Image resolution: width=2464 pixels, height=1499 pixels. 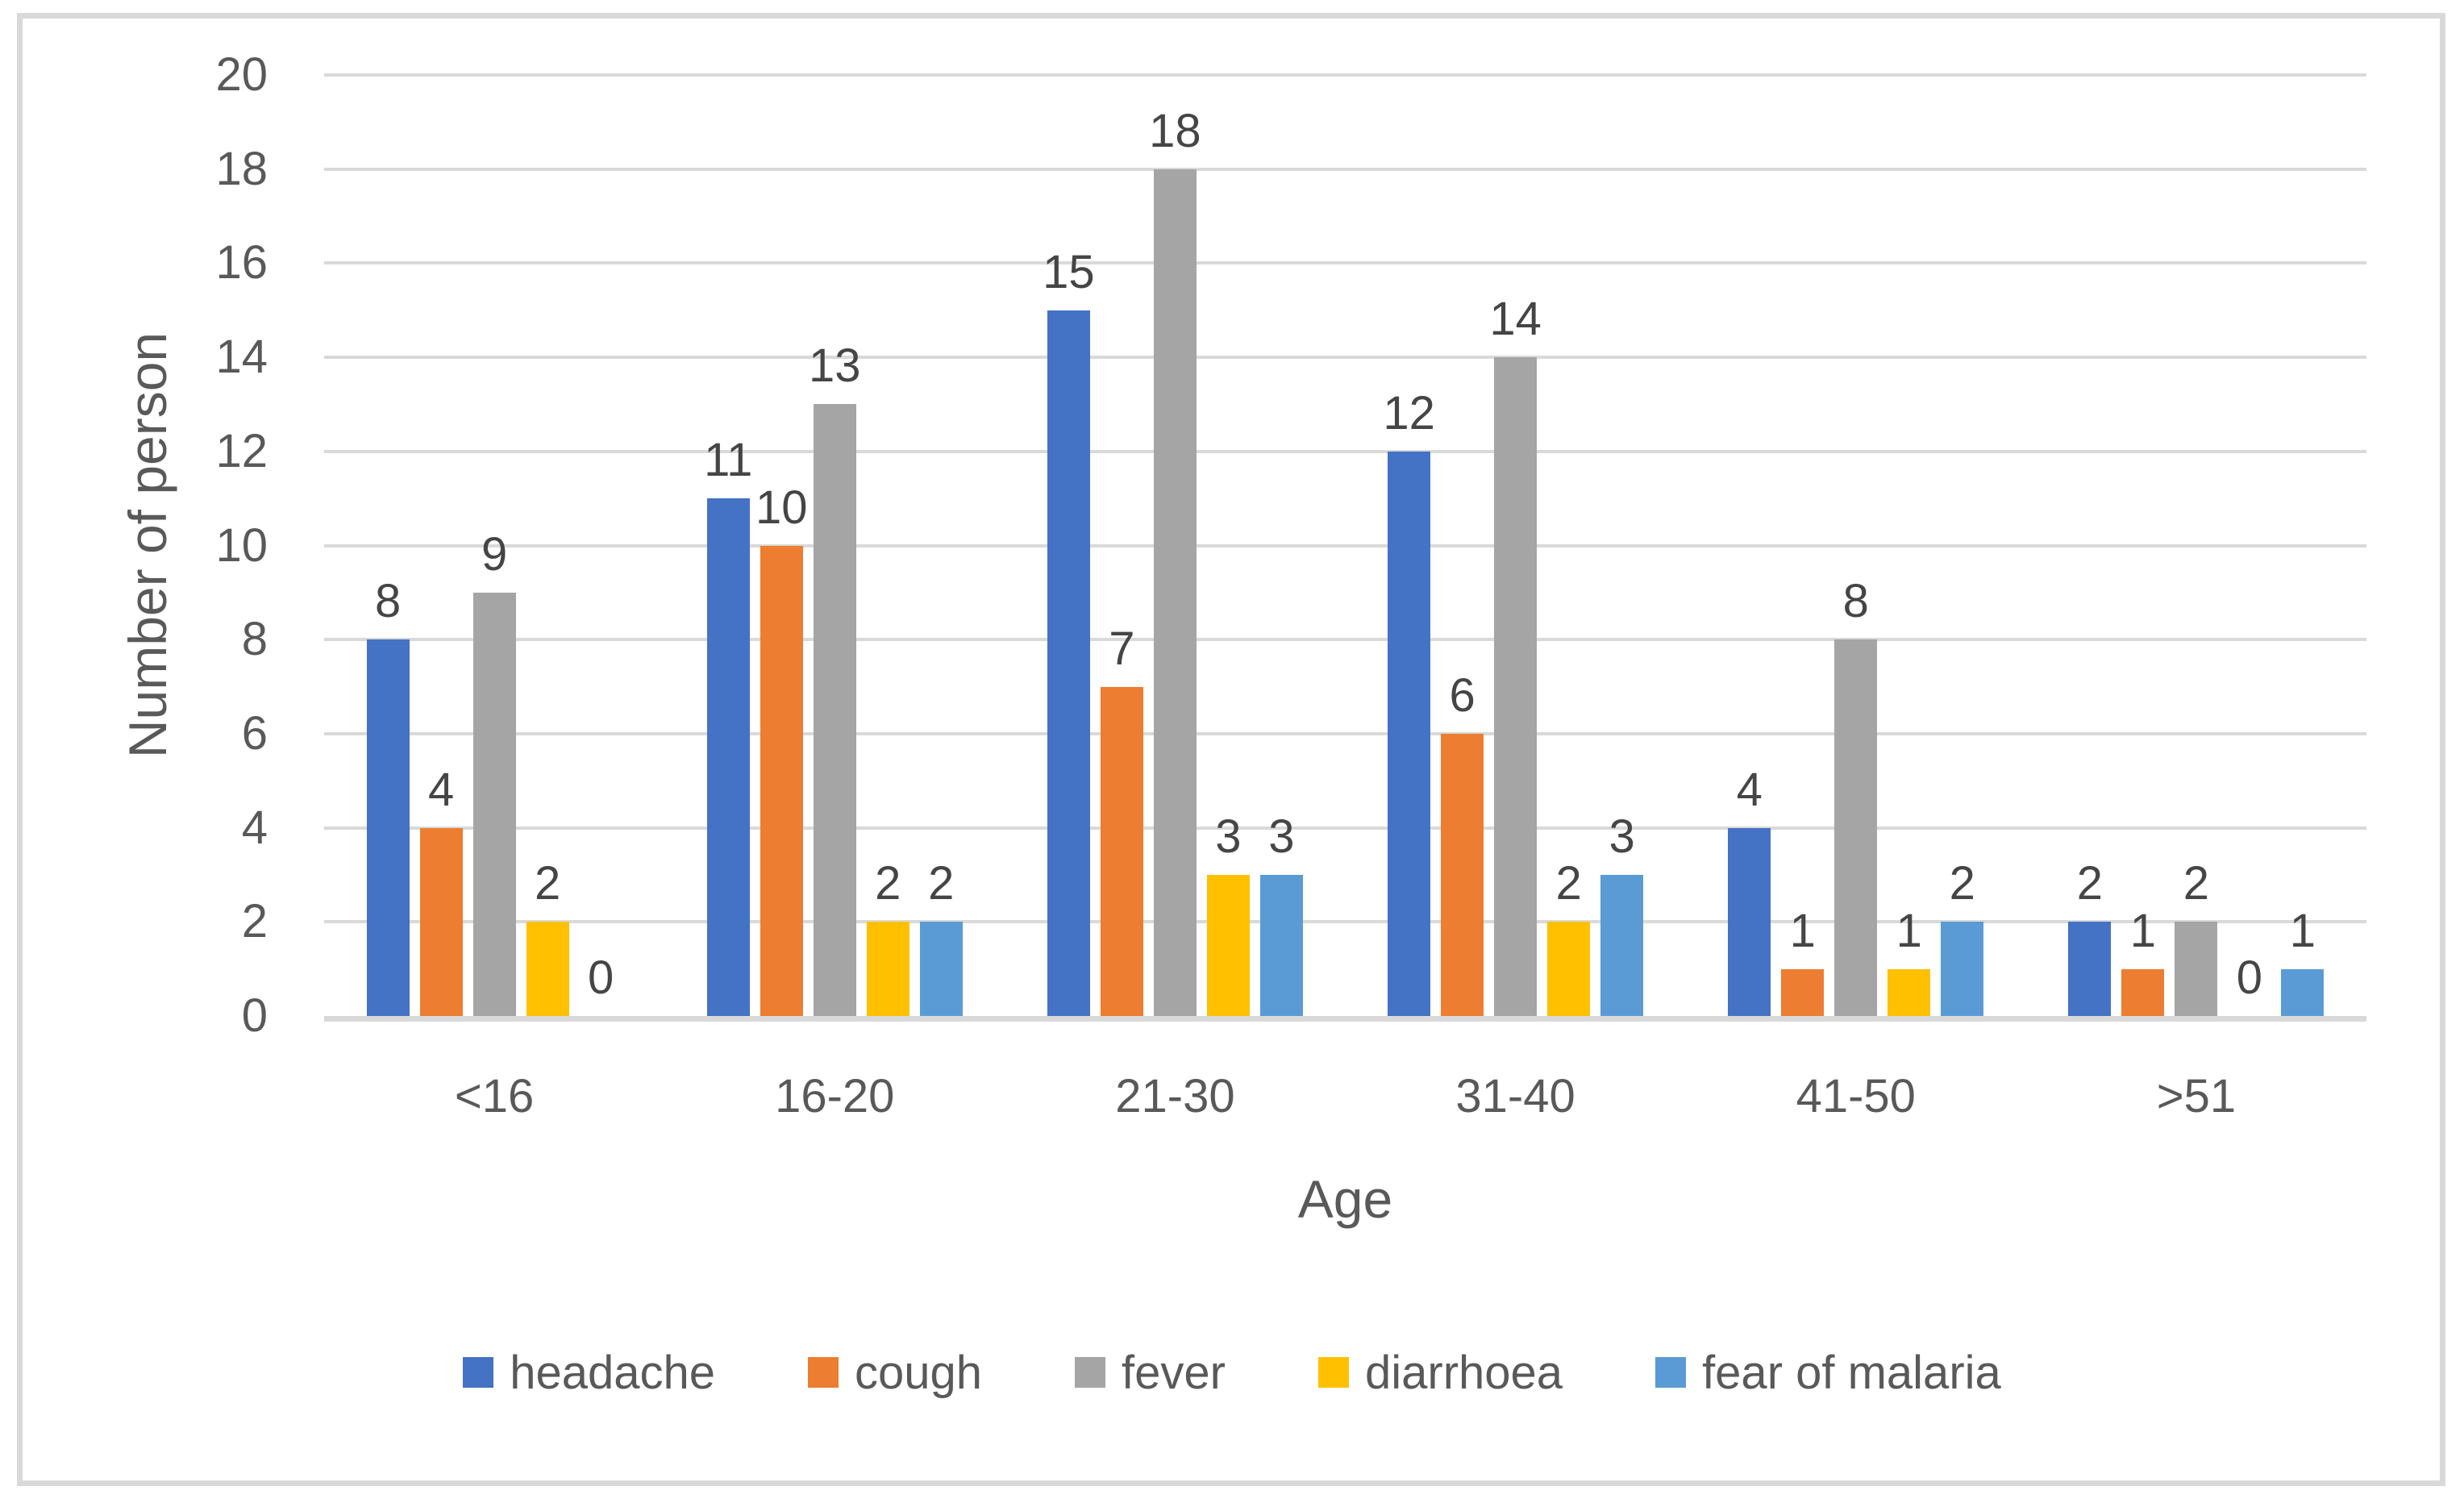 I want to click on bar-slot: 9, so click(x=494, y=545).